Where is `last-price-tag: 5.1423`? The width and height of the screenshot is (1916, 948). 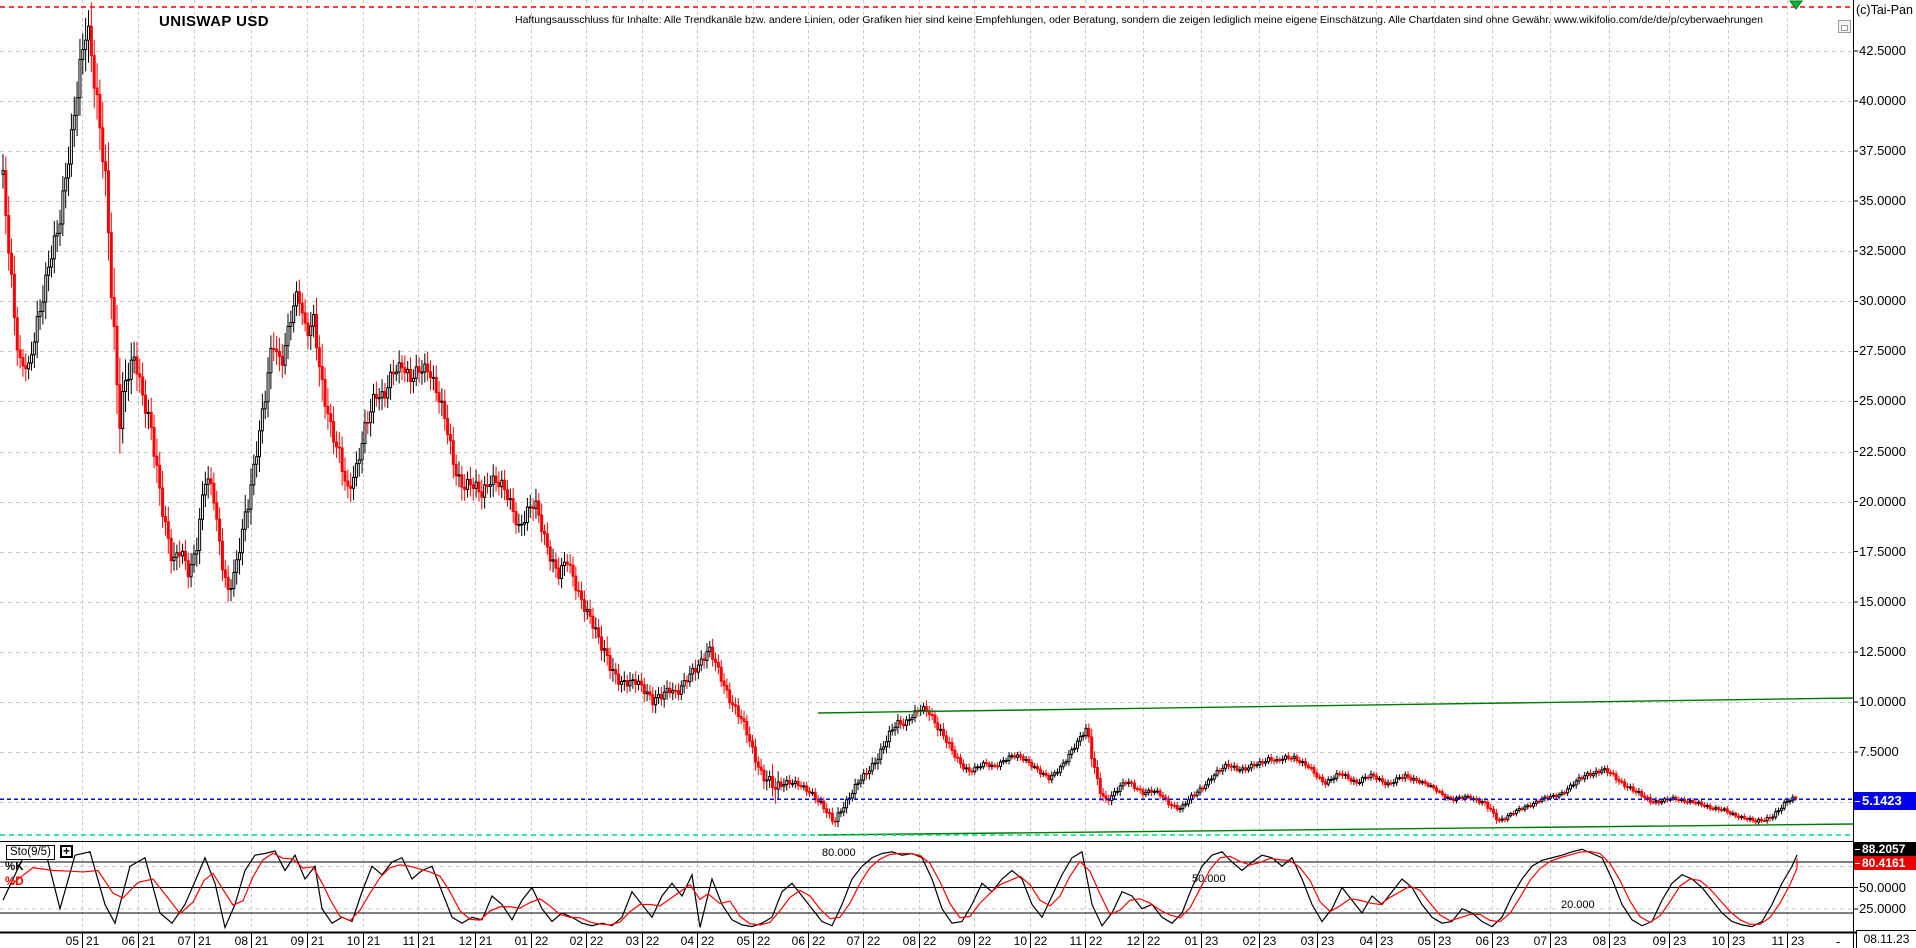
last-price-tag: 5.1423 is located at coordinates (1885, 801).